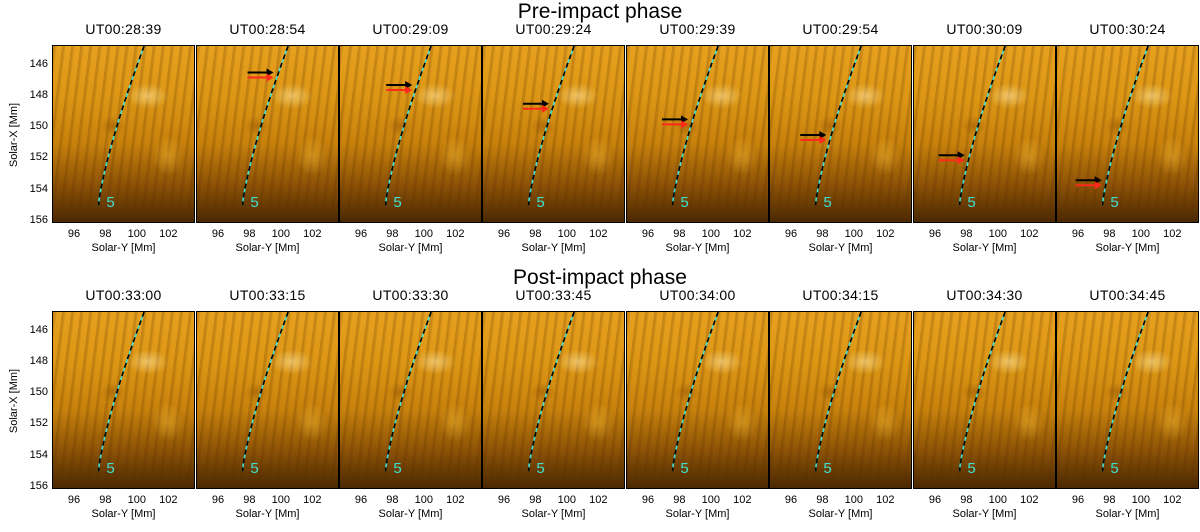  Describe the element at coordinates (267, 29) in the screenshot. I see `panel-timestamp: UT00:28:54` at that location.